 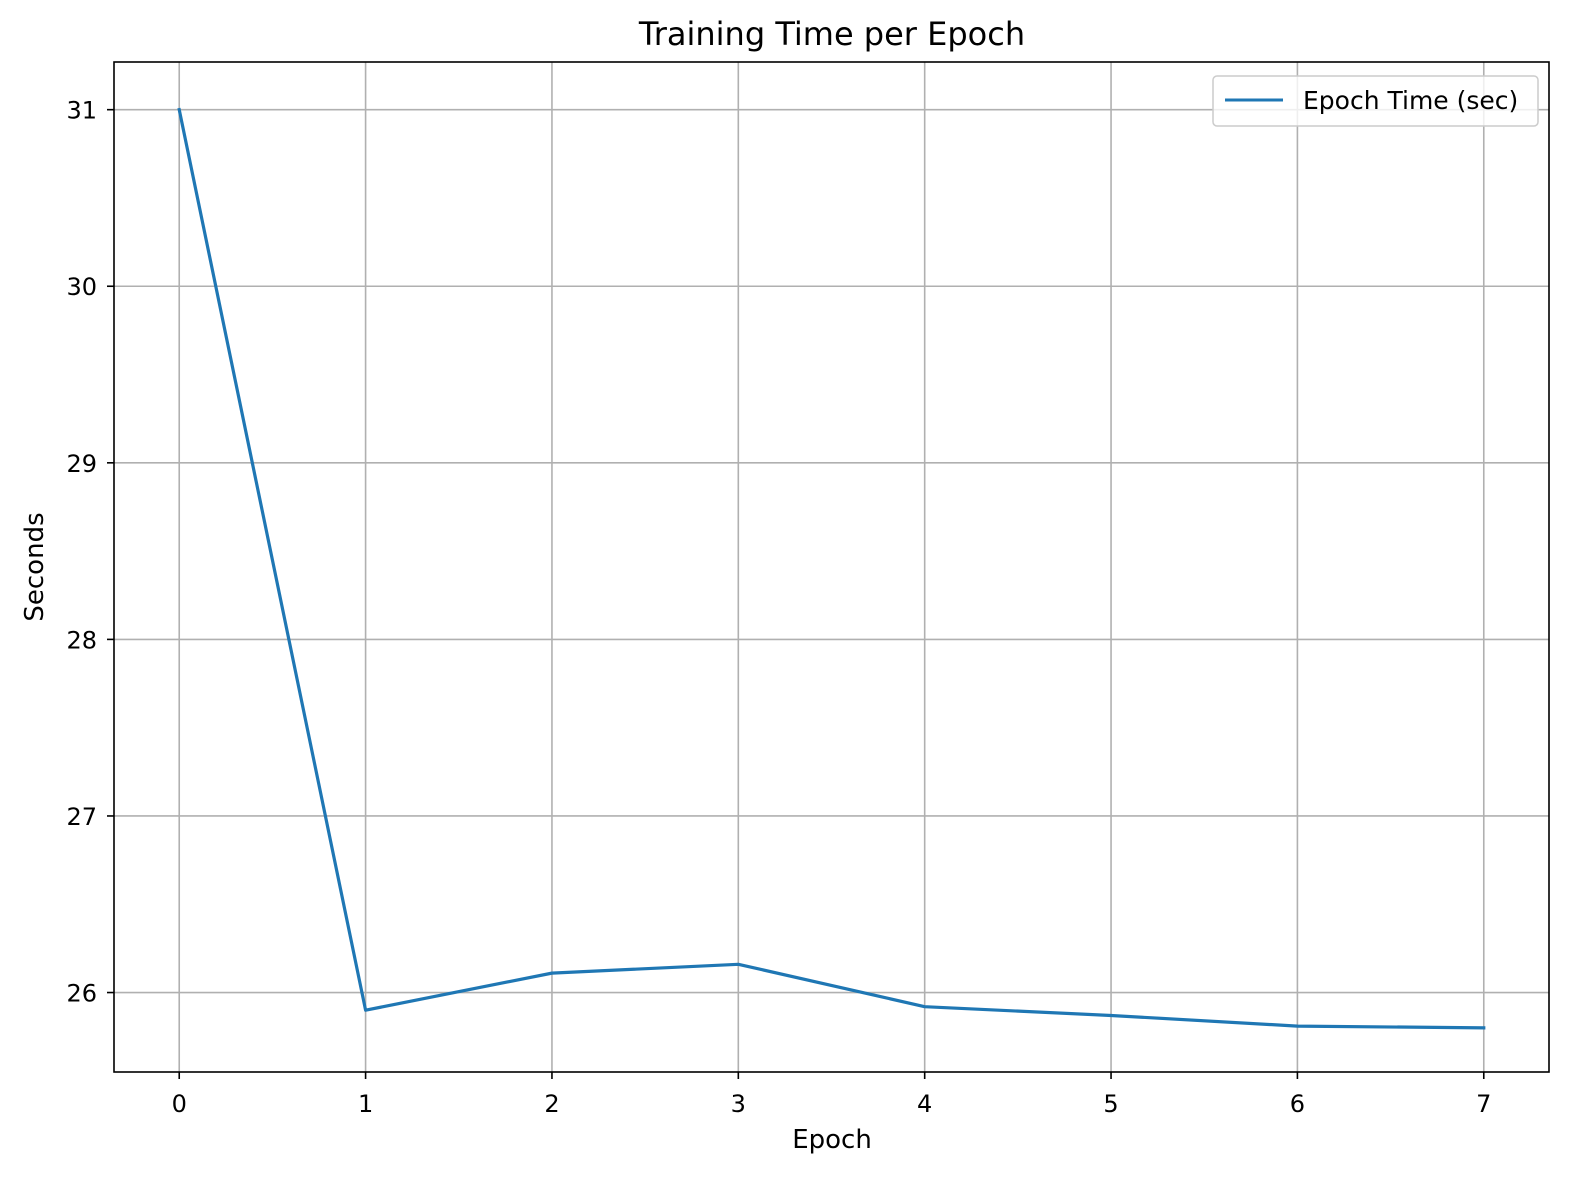 I want to click on x-tick-label: 5, so click(x=1110, y=1104).